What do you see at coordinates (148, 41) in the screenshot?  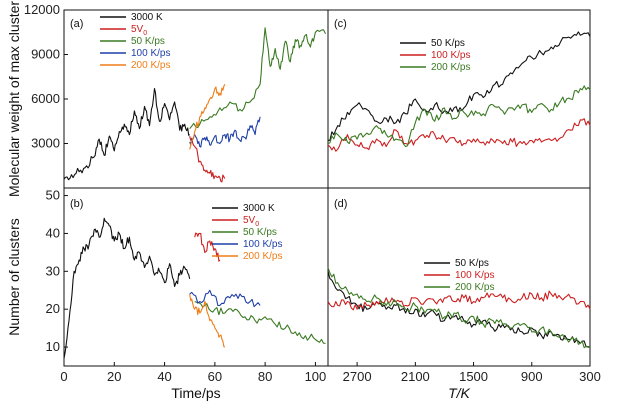 I see `legend-label-a-2: 50 K/ps` at bounding box center [148, 41].